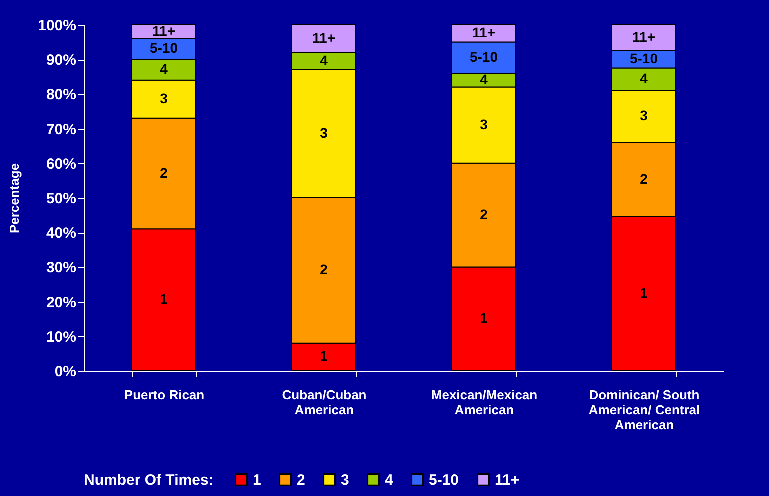 This screenshot has height=496, width=769. Describe the element at coordinates (149, 480) in the screenshot. I see `legend-title: Number Of Times:` at that location.